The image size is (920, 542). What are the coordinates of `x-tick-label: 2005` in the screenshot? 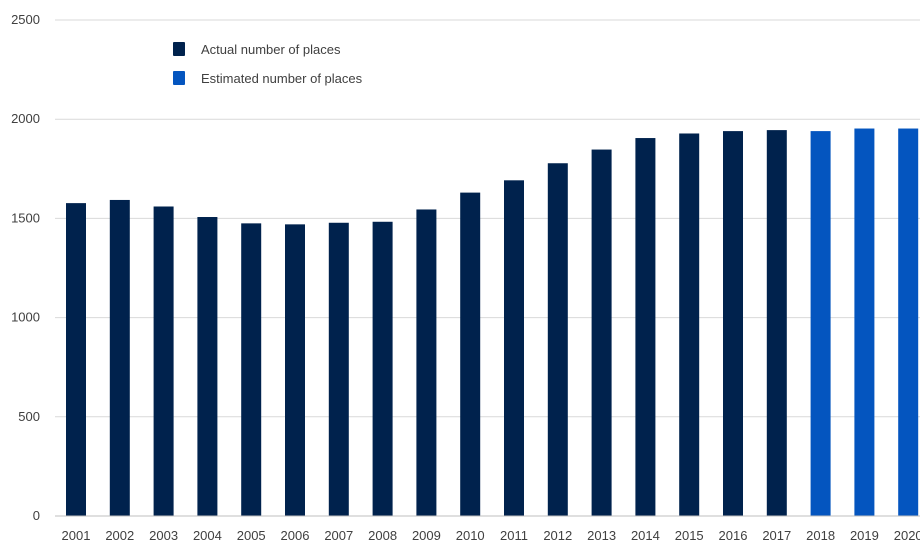 It's located at (251, 535).